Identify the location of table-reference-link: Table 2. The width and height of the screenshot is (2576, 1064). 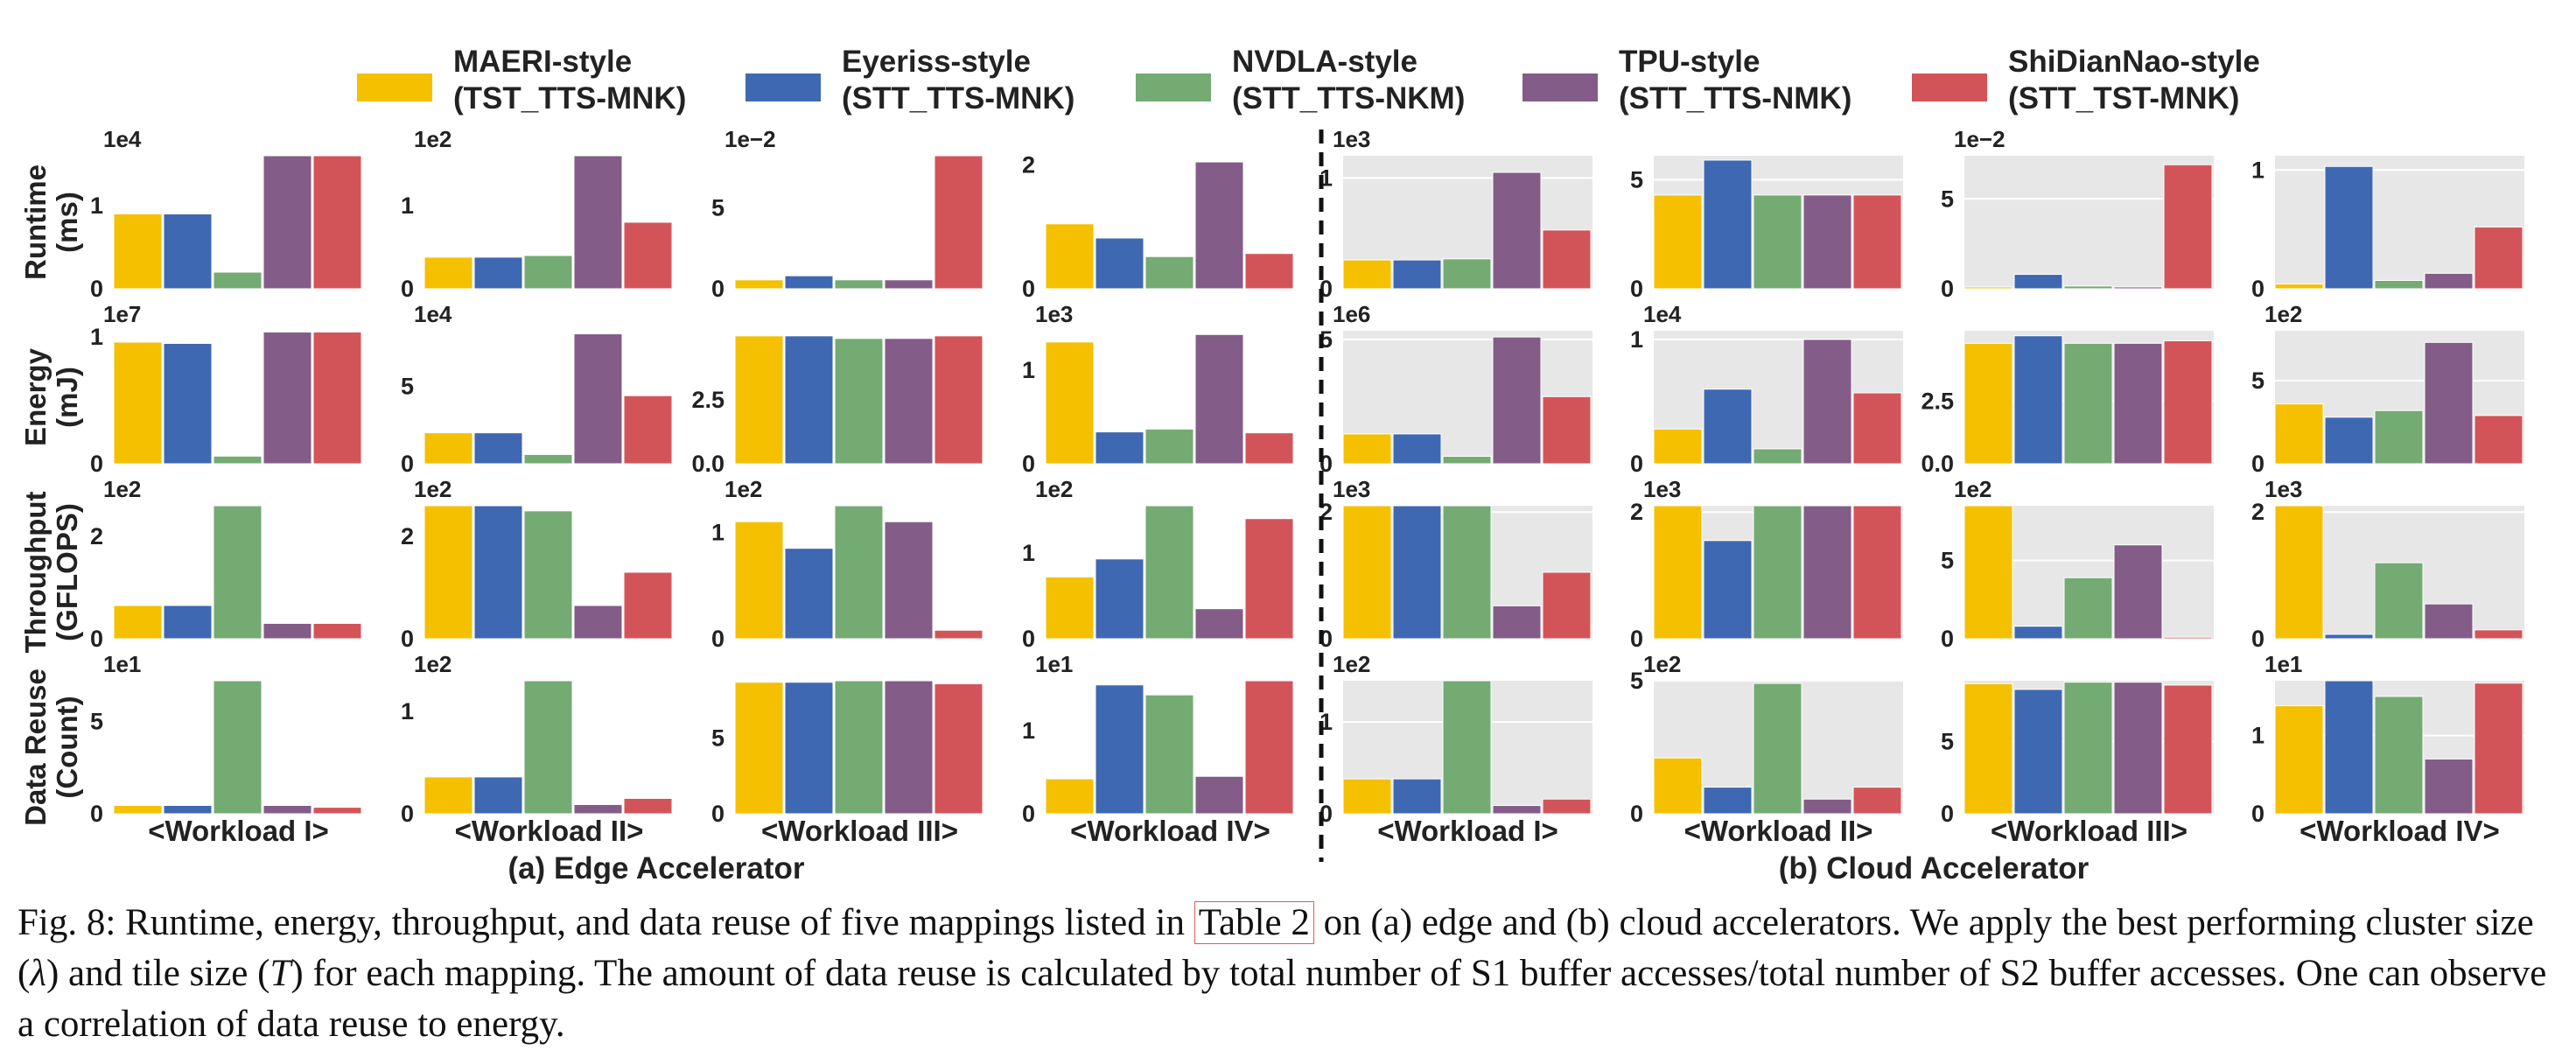
(1254, 922).